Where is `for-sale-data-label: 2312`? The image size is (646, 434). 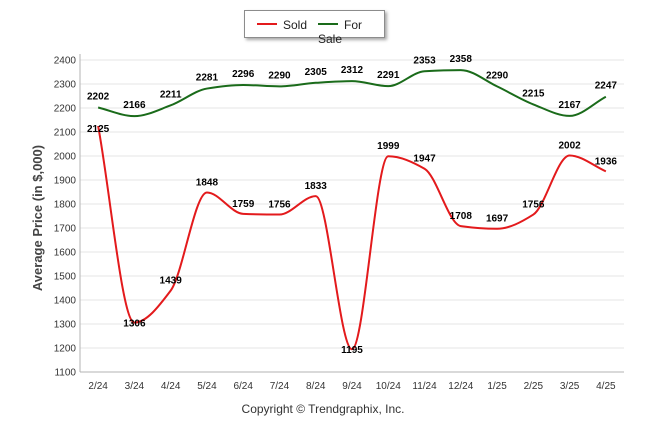 for-sale-data-label: 2312 is located at coordinates (352, 70).